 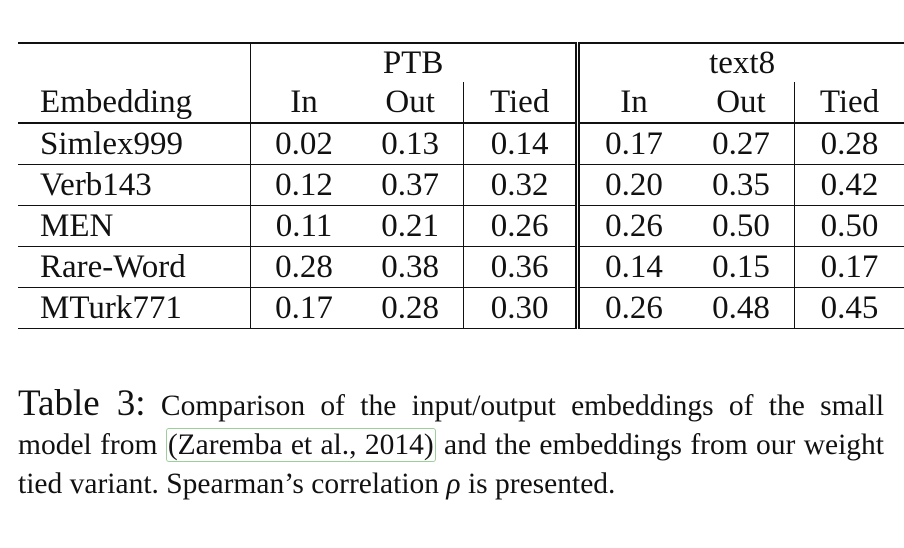 I want to click on group-header-blank, so click(x=134, y=62).